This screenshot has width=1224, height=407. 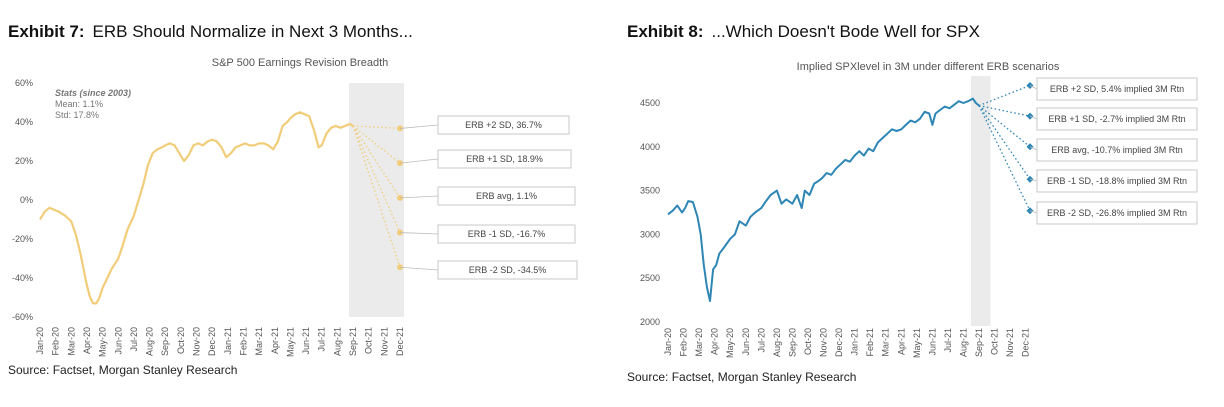 I want to click on x-tick-label: Oct-20, so click(x=808, y=341).